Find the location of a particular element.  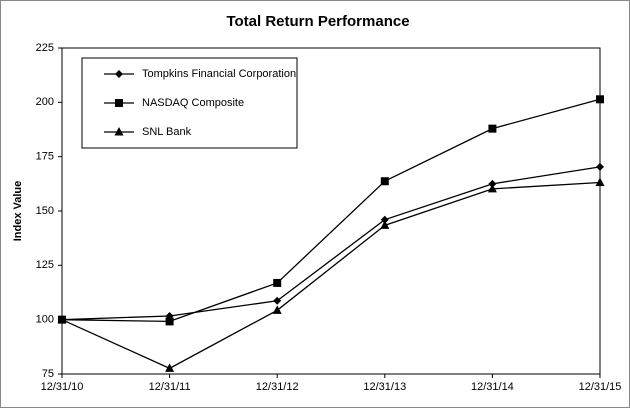

x-tick-label: 12/31/12 is located at coordinates (277, 387).